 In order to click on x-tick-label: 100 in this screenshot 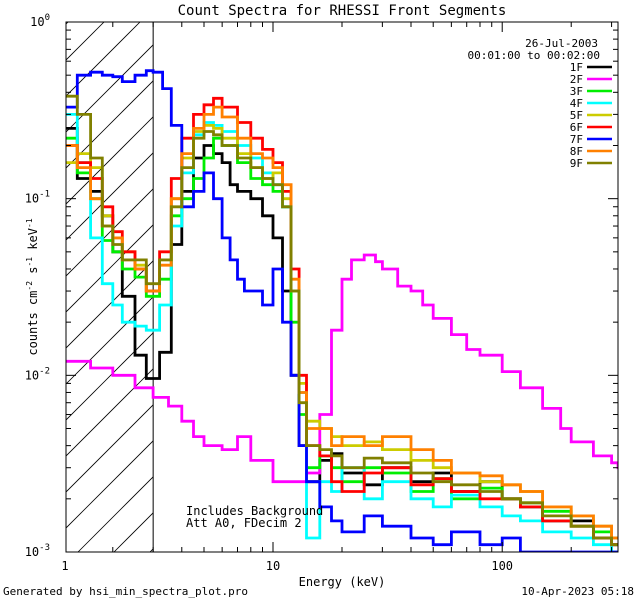, I will do `click(502, 566)`.